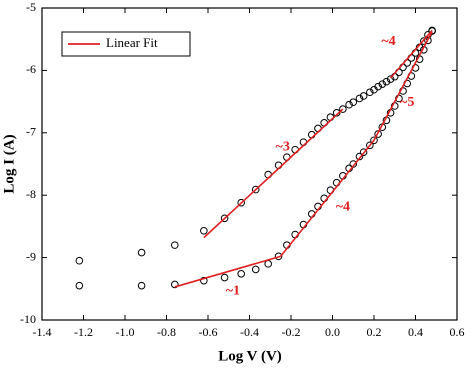 The height and width of the screenshot is (370, 474). Describe the element at coordinates (166, 332) in the screenshot. I see `x-tick-label: -0.8` at that location.